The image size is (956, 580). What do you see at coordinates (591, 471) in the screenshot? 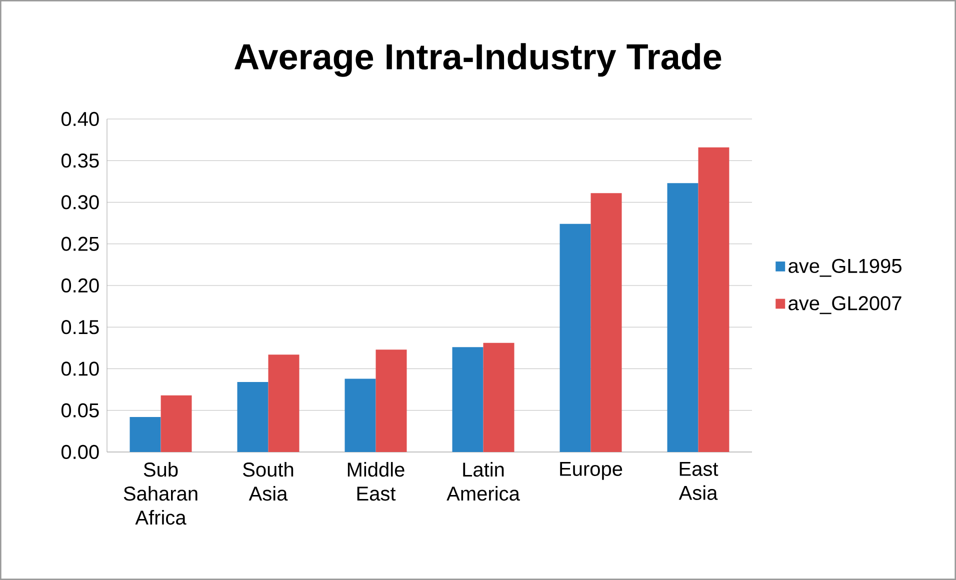
I see `x-tick-label: Europe` at bounding box center [591, 471].